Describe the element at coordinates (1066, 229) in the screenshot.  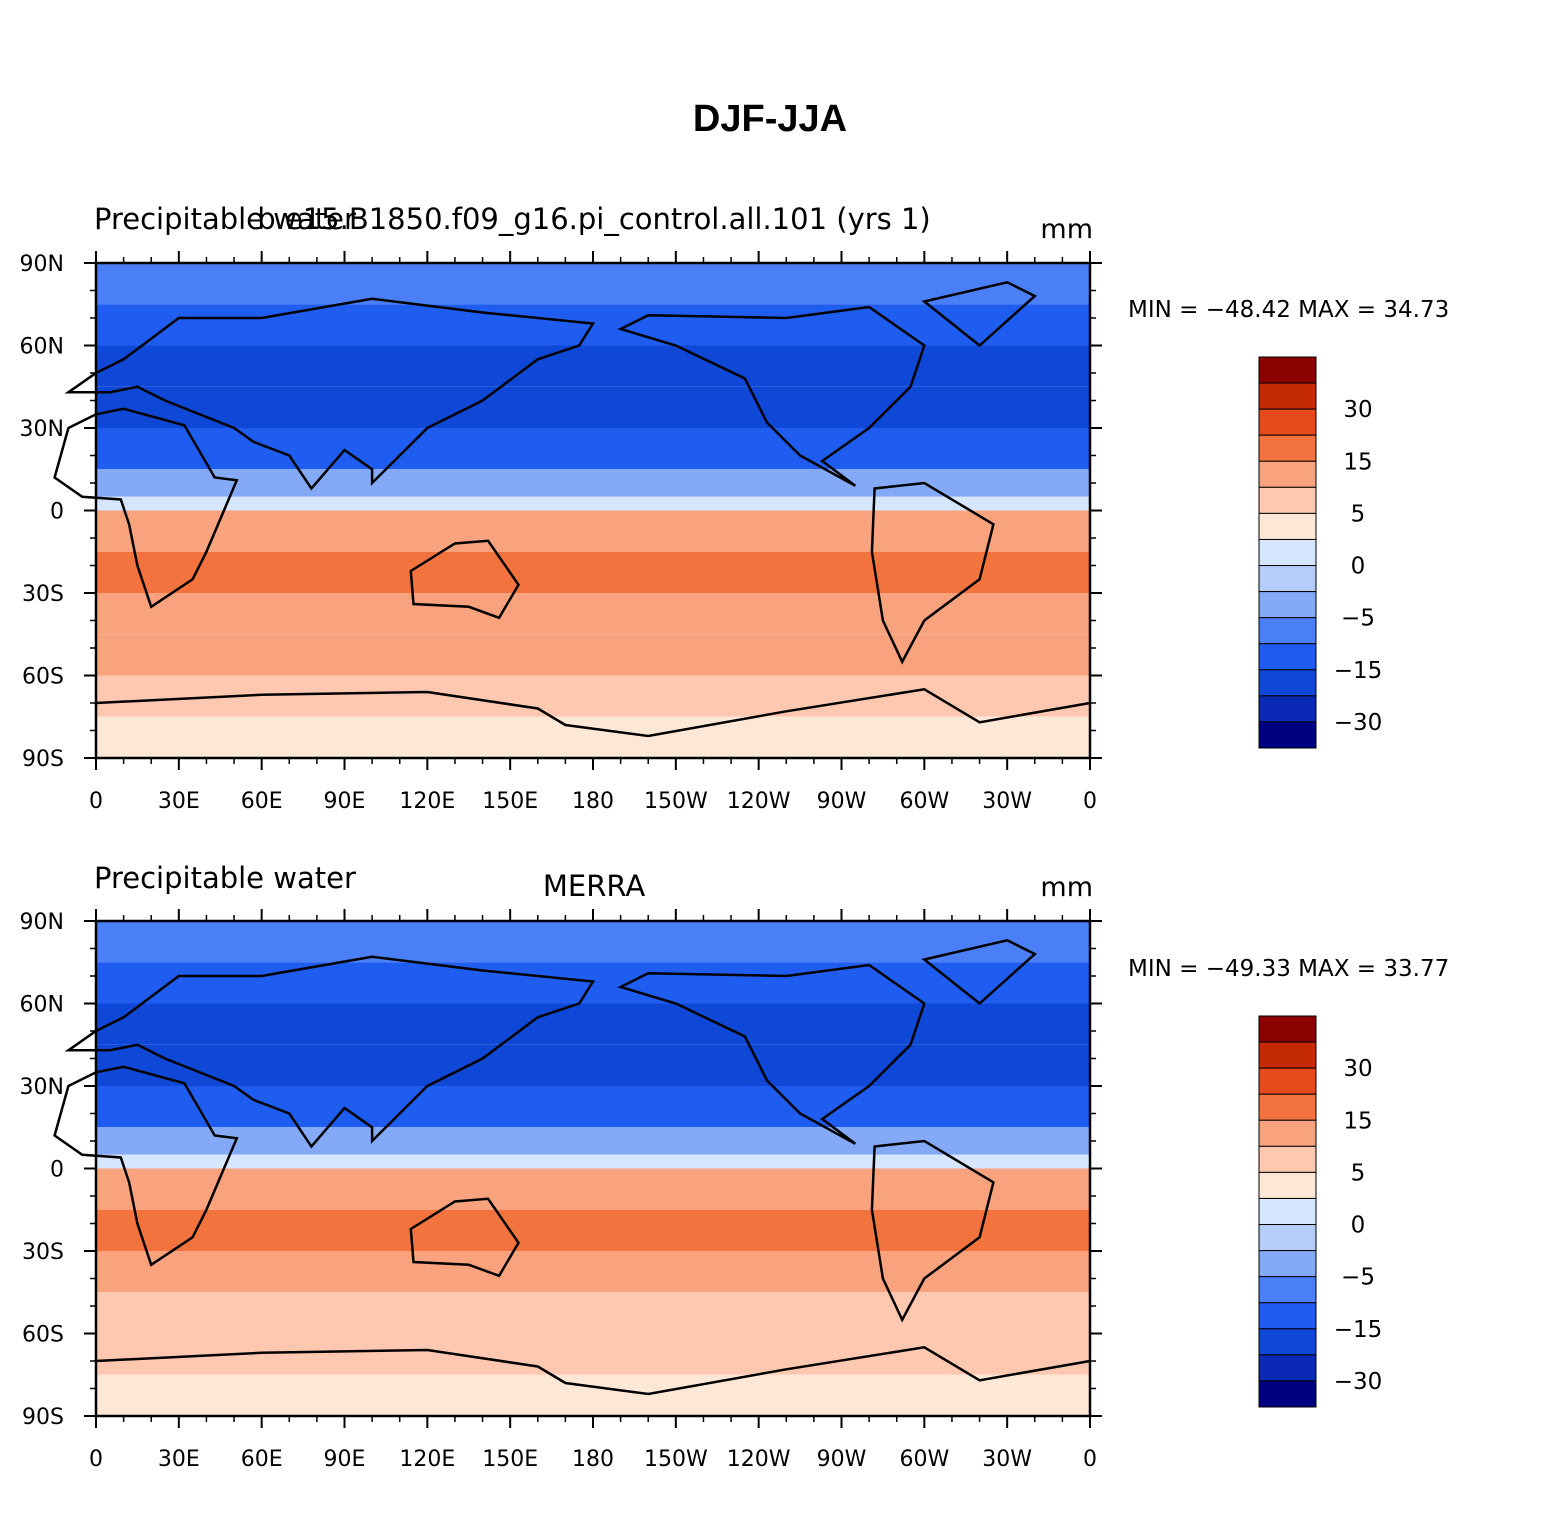
I see `panel-units: mm` at that location.